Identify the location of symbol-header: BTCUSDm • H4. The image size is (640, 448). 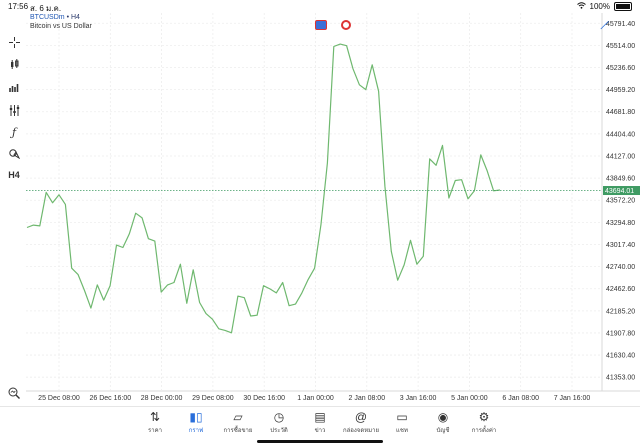
(55, 17).